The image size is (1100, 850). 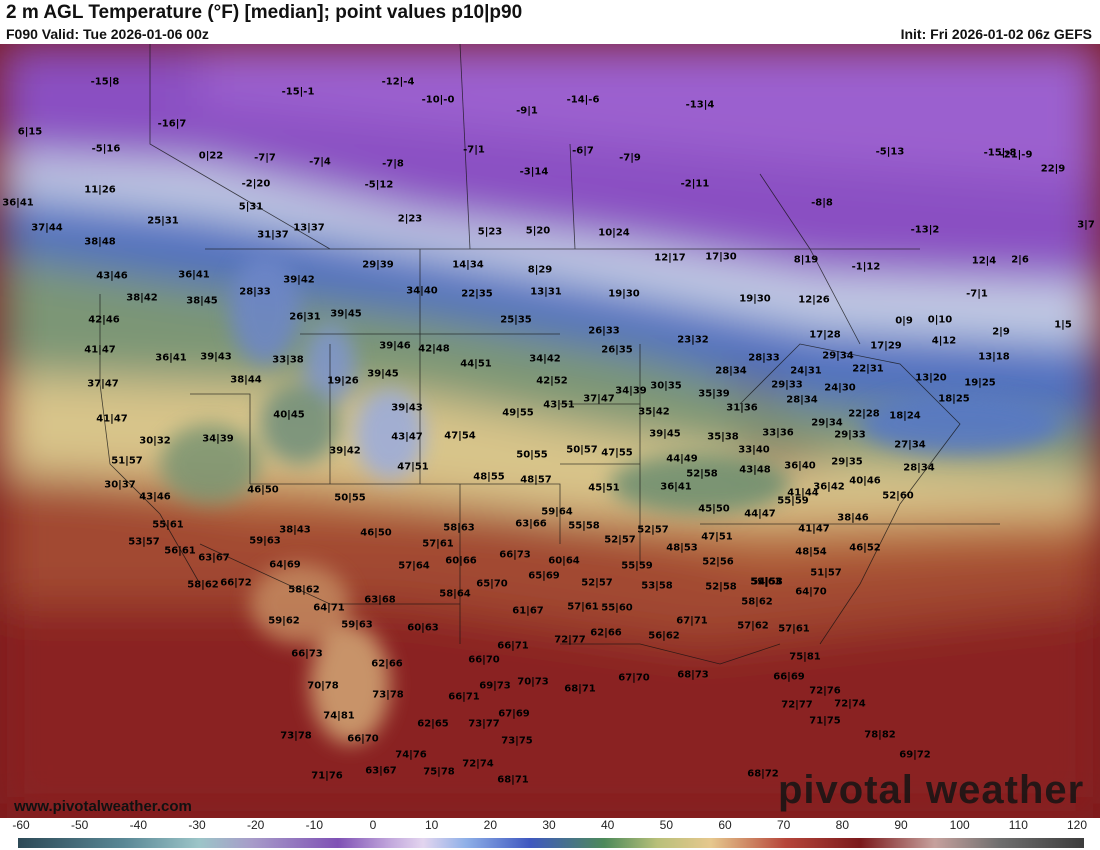 What do you see at coordinates (721, 257) in the screenshot?
I see `point-value-label: 17|30` at bounding box center [721, 257].